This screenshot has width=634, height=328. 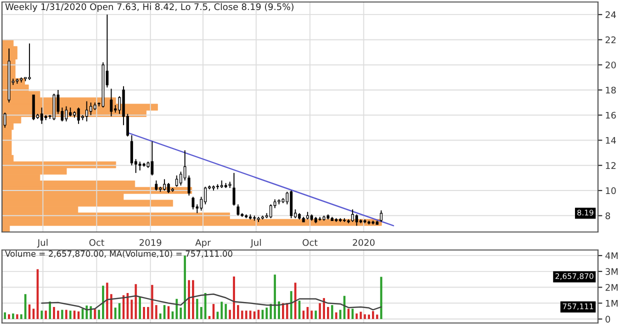 What do you see at coordinates (608, 216) in the screenshot?
I see `y-tick-label: 8` at bounding box center [608, 216].